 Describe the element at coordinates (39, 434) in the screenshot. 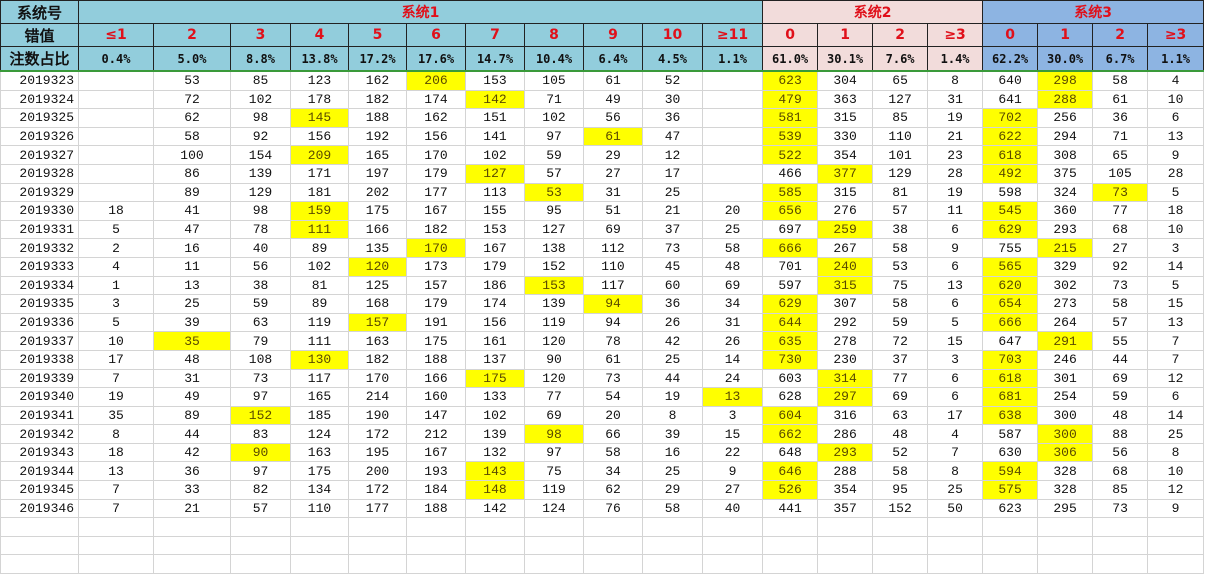

I see `period-cell: 2019342` at that location.